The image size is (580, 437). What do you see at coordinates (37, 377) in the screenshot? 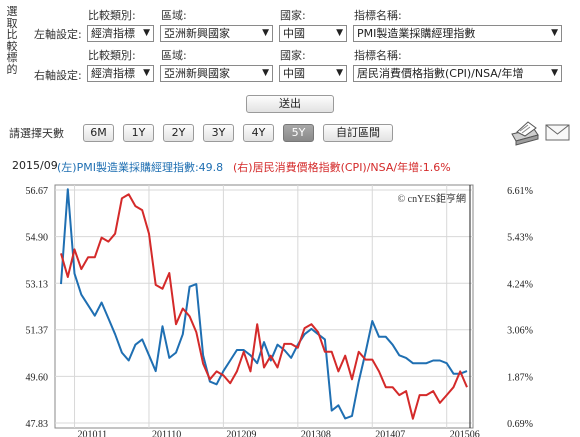
I see `y-left-tick-label: 49.60` at bounding box center [37, 377].